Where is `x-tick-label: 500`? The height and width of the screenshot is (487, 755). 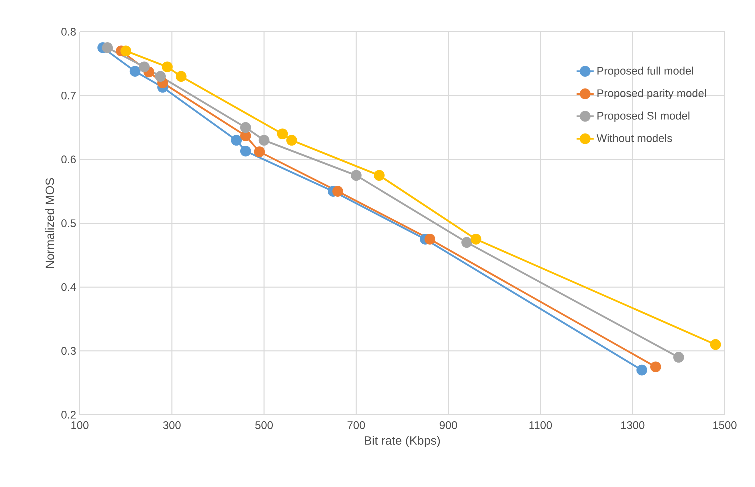 x-tick-label: 500 is located at coordinates (265, 426).